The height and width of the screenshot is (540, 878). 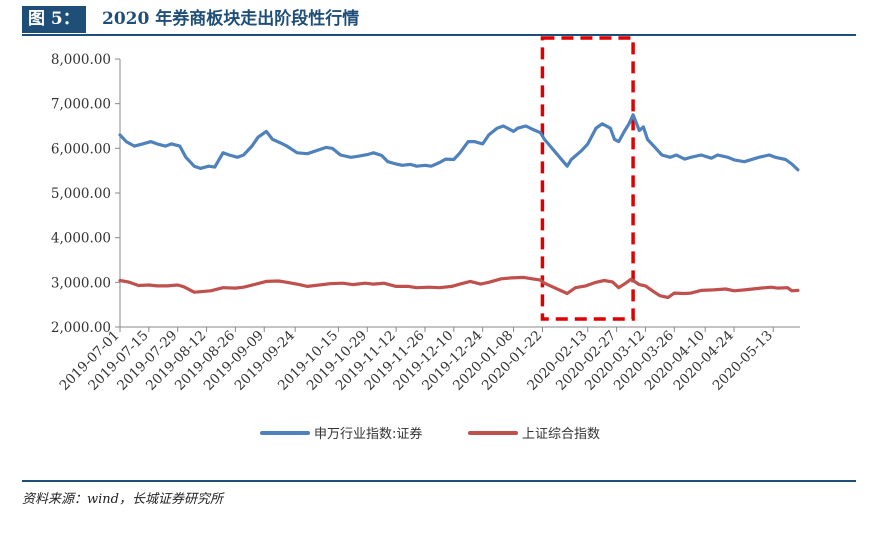 What do you see at coordinates (439, 19) in the screenshot?
I see `figure-title-bar: 图 5： 2020 年券商板块走出阶段性行情` at bounding box center [439, 19].